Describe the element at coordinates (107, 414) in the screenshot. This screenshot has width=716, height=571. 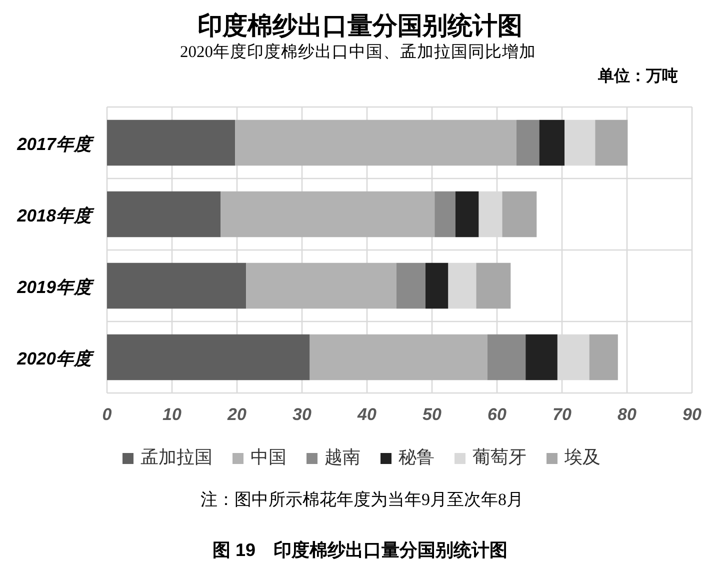
I see `x-tick-label: 0` at that location.